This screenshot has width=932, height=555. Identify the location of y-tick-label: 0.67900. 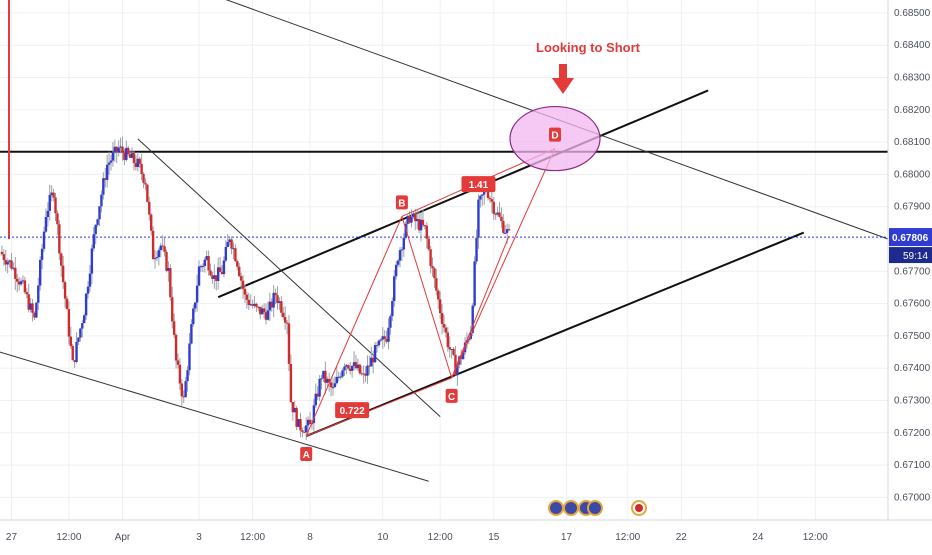
(912, 207).